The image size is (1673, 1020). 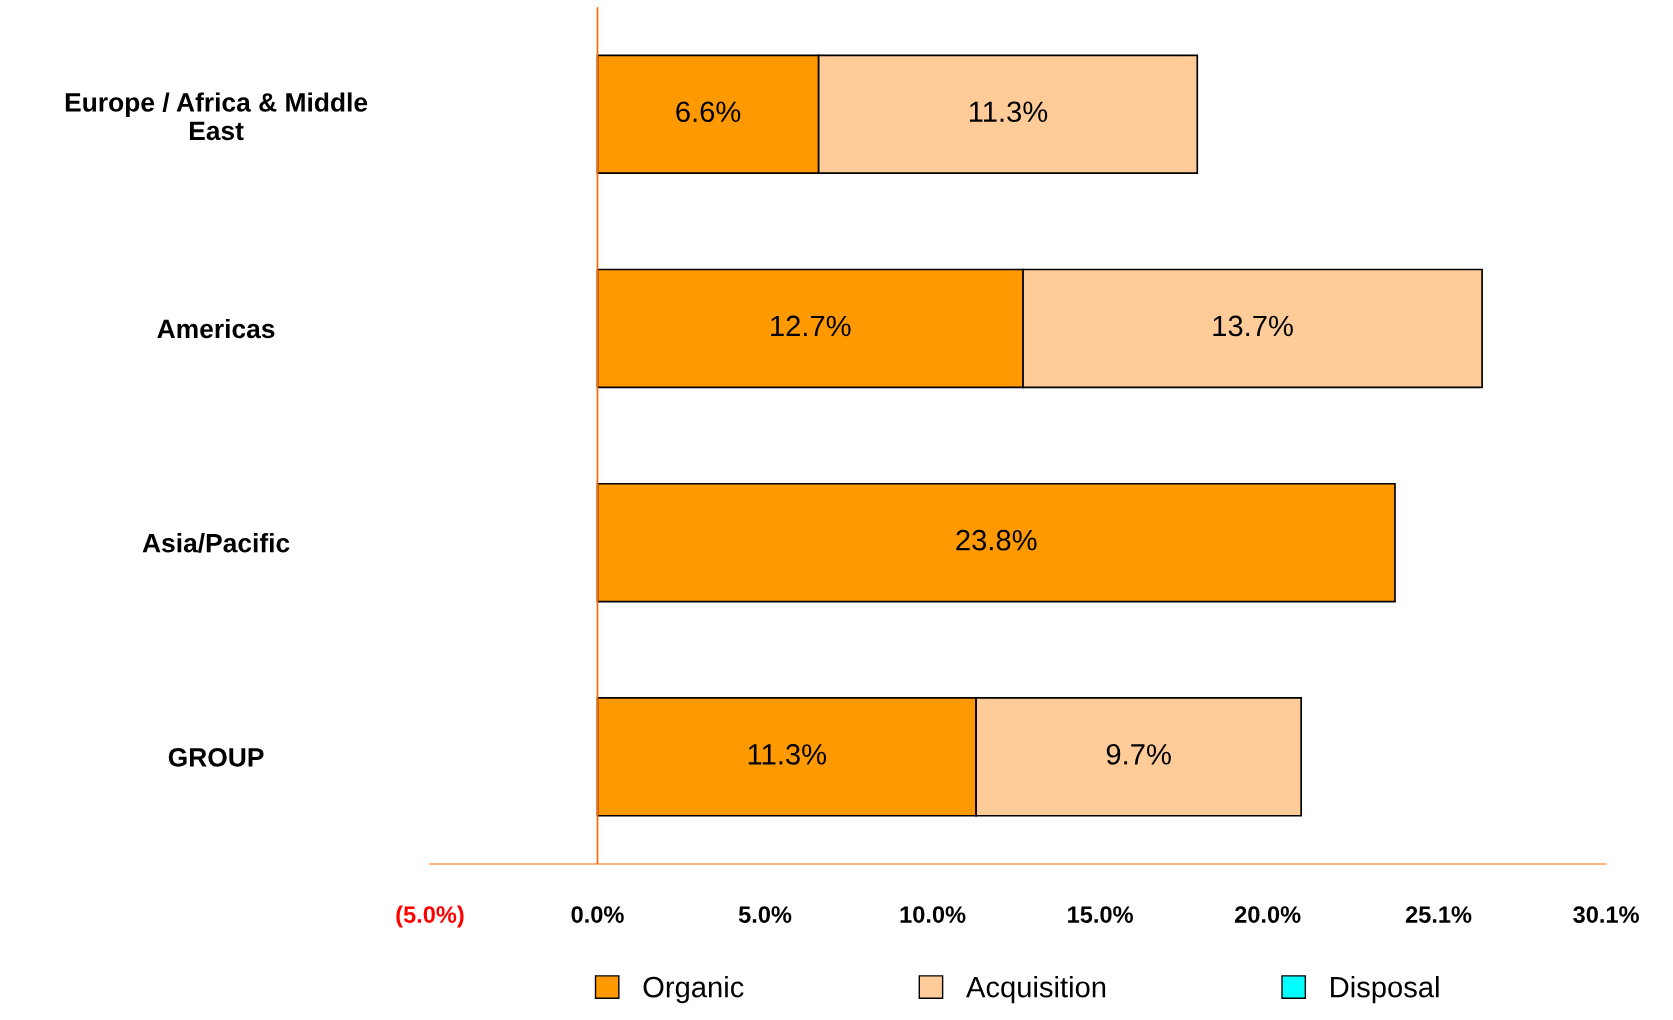 I want to click on y-tick-label: GROUP, so click(x=216, y=757).